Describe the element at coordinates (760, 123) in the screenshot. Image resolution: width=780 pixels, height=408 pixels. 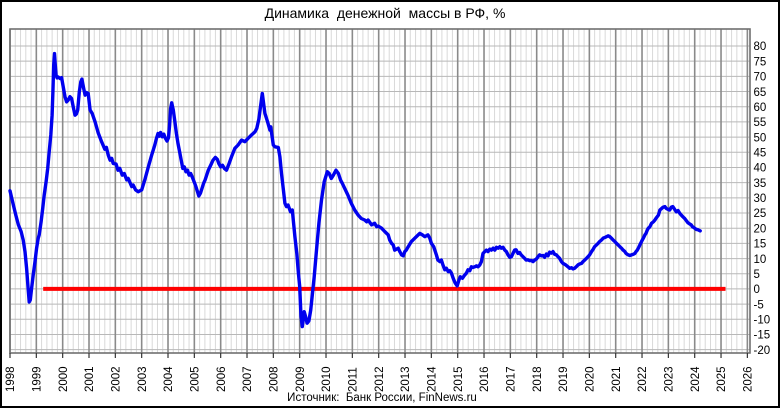
I see `y-tick-label: 55` at that location.